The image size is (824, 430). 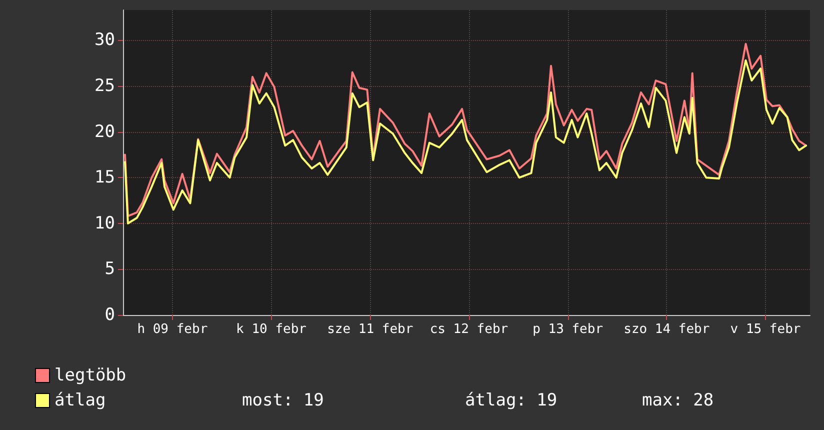 What do you see at coordinates (90, 376) in the screenshot?
I see `legend-label: legtöbb` at bounding box center [90, 376].